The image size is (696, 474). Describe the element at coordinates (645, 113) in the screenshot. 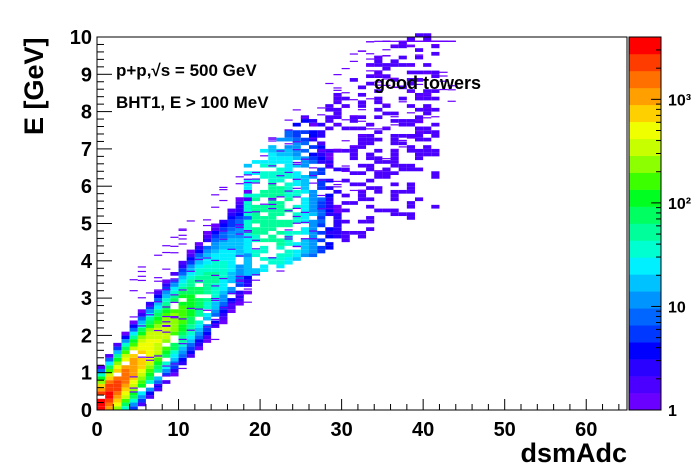

I see `color-scale-swatch` at that location.